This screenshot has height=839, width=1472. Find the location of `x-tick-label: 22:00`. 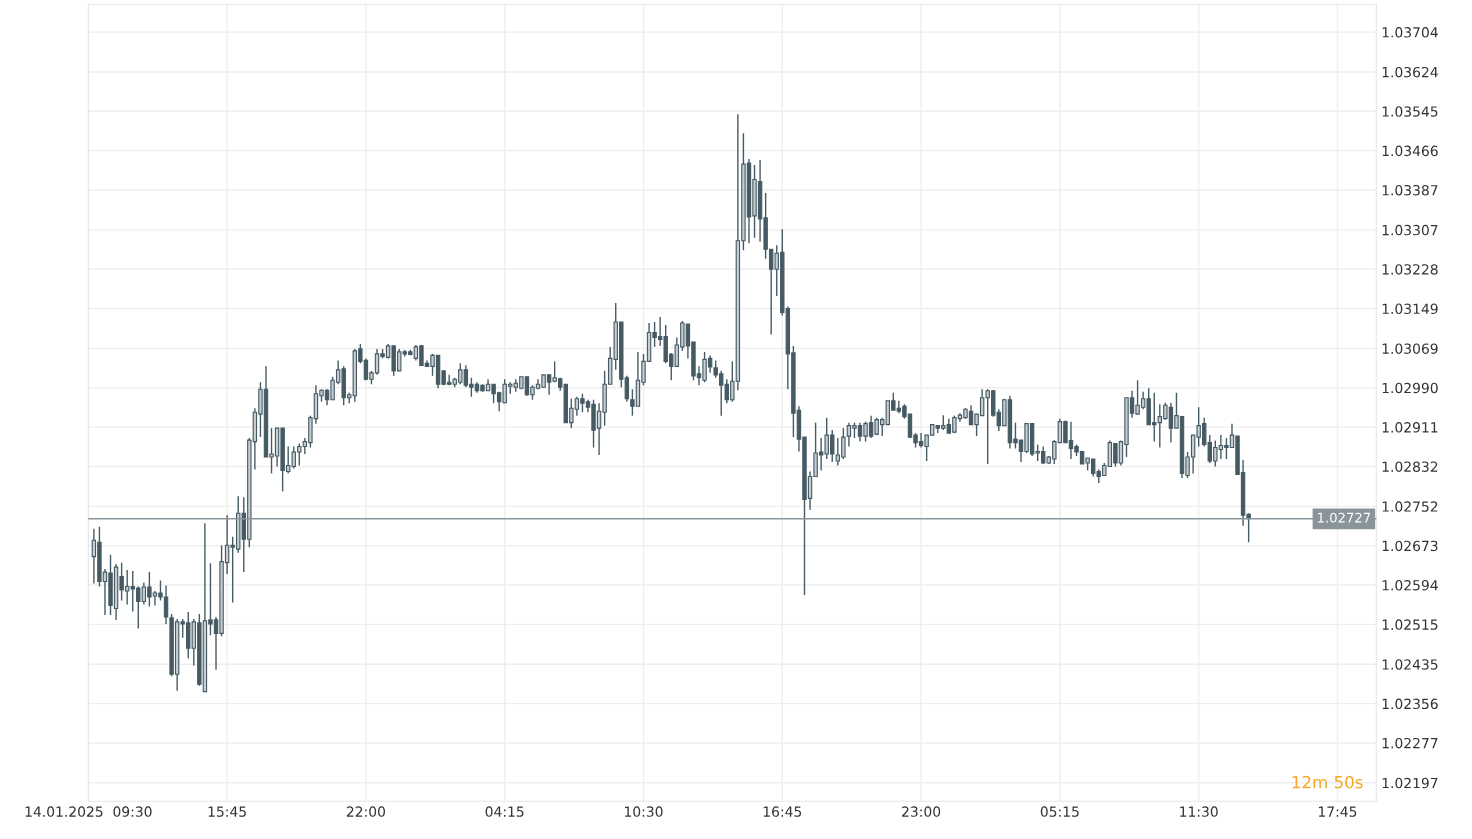

x-tick-label: 22:00 is located at coordinates (365, 811).